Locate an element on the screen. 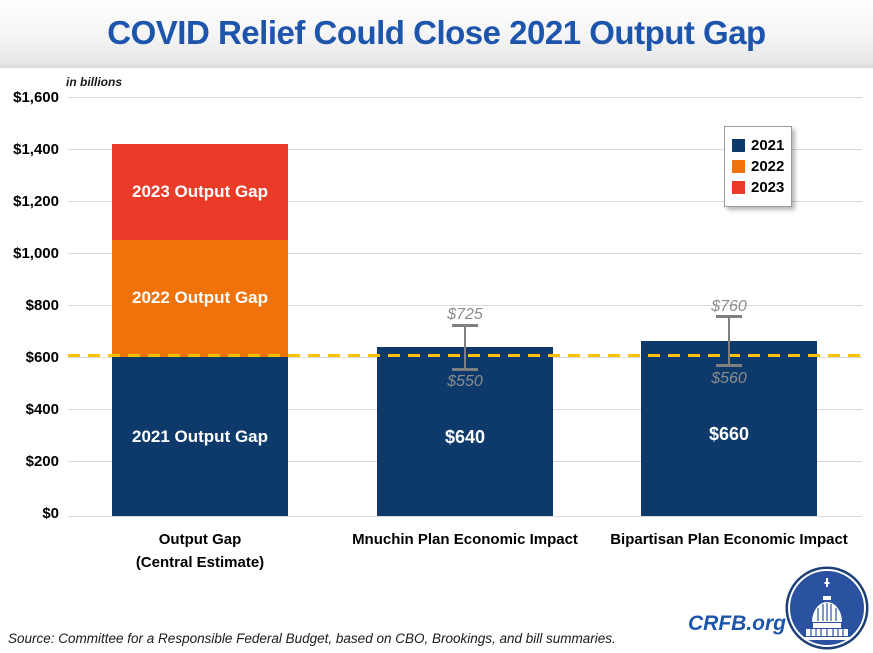 The width and height of the screenshot is (873, 653). header-banner: COVID Relief Could Close 2021 Output Gap is located at coordinates (436, 34).